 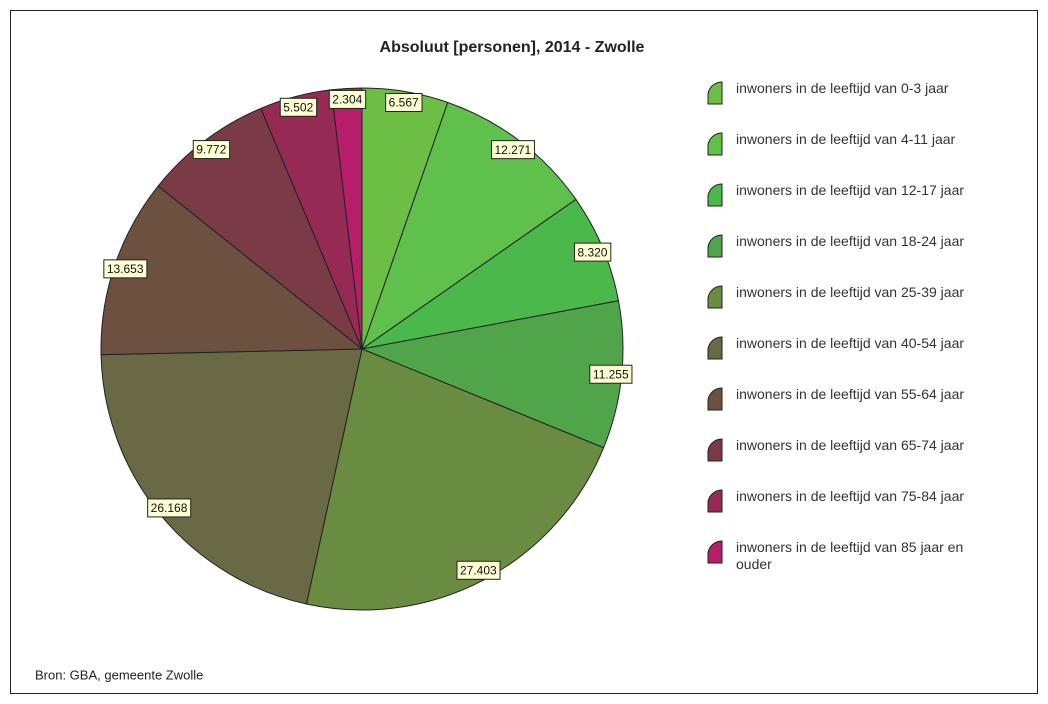 What do you see at coordinates (850, 394) in the screenshot?
I see `legend-label: inwoners in de leeftijd van 55-64 jaar` at bounding box center [850, 394].